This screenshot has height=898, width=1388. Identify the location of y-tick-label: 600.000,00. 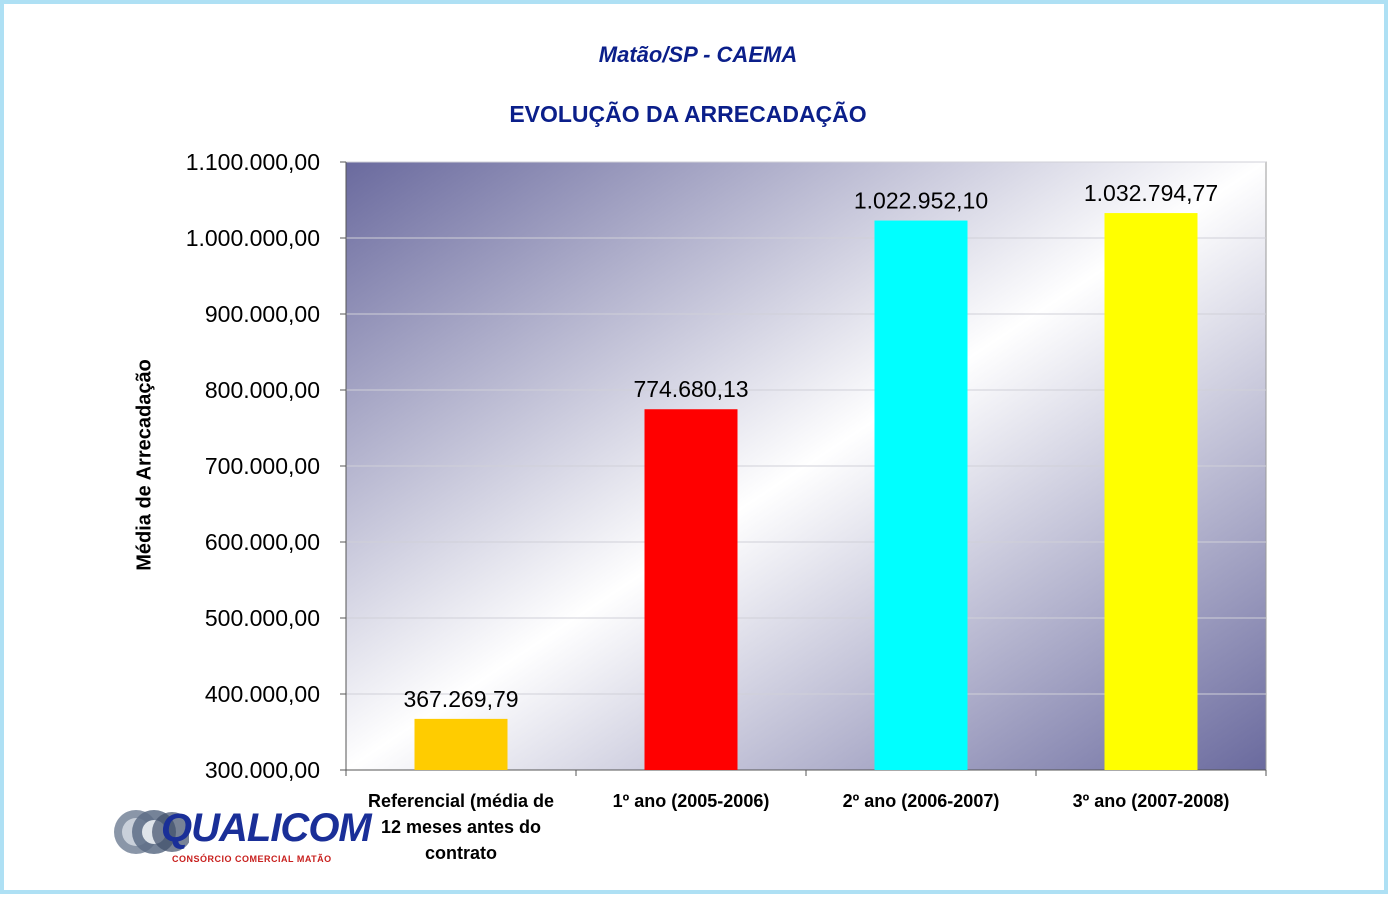
(262, 542).